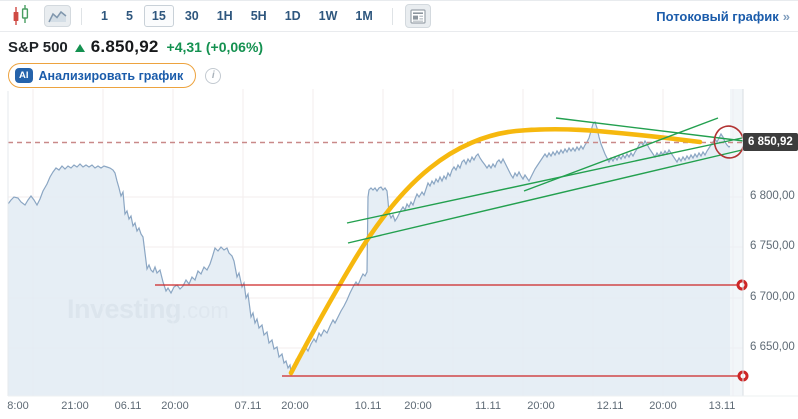 The image size is (798, 419). I want to click on timeframe-1h-button: 1H, so click(225, 16).